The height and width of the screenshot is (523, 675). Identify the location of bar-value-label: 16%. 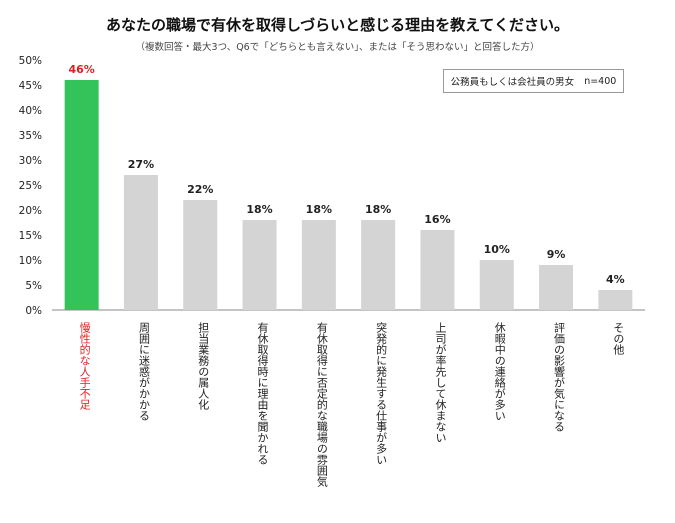
(437, 219).